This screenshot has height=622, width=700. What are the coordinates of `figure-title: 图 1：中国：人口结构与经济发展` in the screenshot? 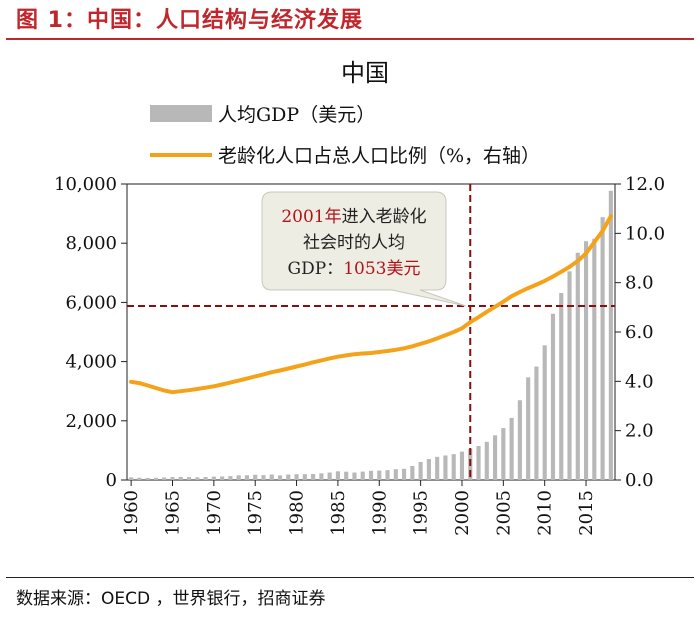 It's located at (189, 20).